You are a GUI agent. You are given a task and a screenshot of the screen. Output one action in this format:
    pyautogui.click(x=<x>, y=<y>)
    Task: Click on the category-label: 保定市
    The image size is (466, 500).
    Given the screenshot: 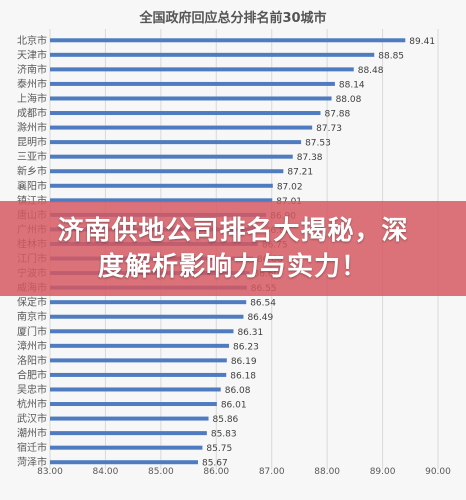 What is the action you would take?
    pyautogui.click(x=32, y=302)
    